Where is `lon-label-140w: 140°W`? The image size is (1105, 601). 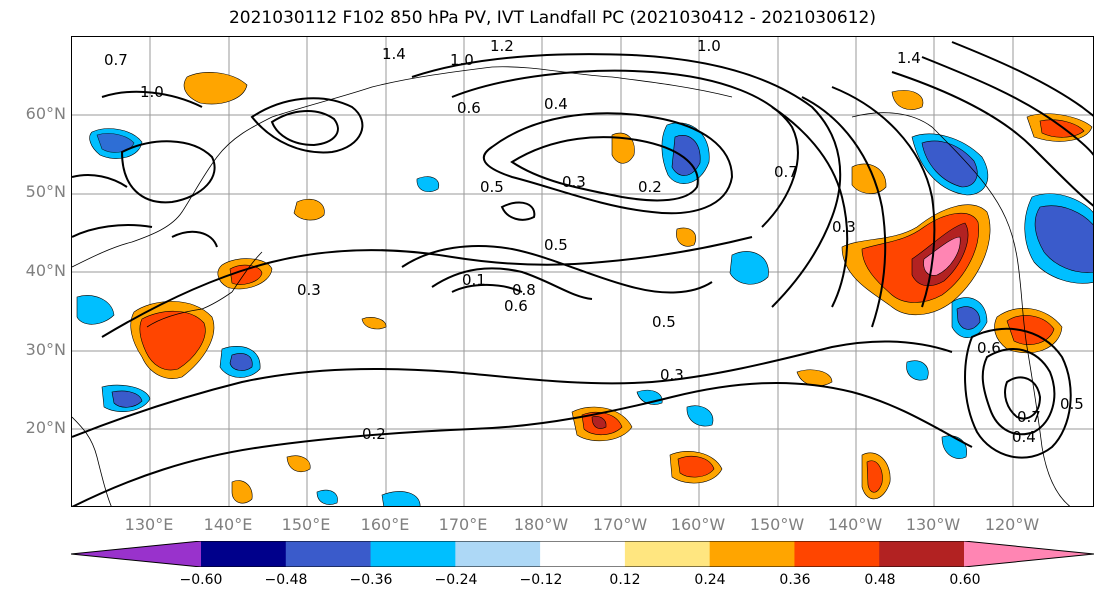 lon-label-140w: 140°W is located at coordinates (855, 524).